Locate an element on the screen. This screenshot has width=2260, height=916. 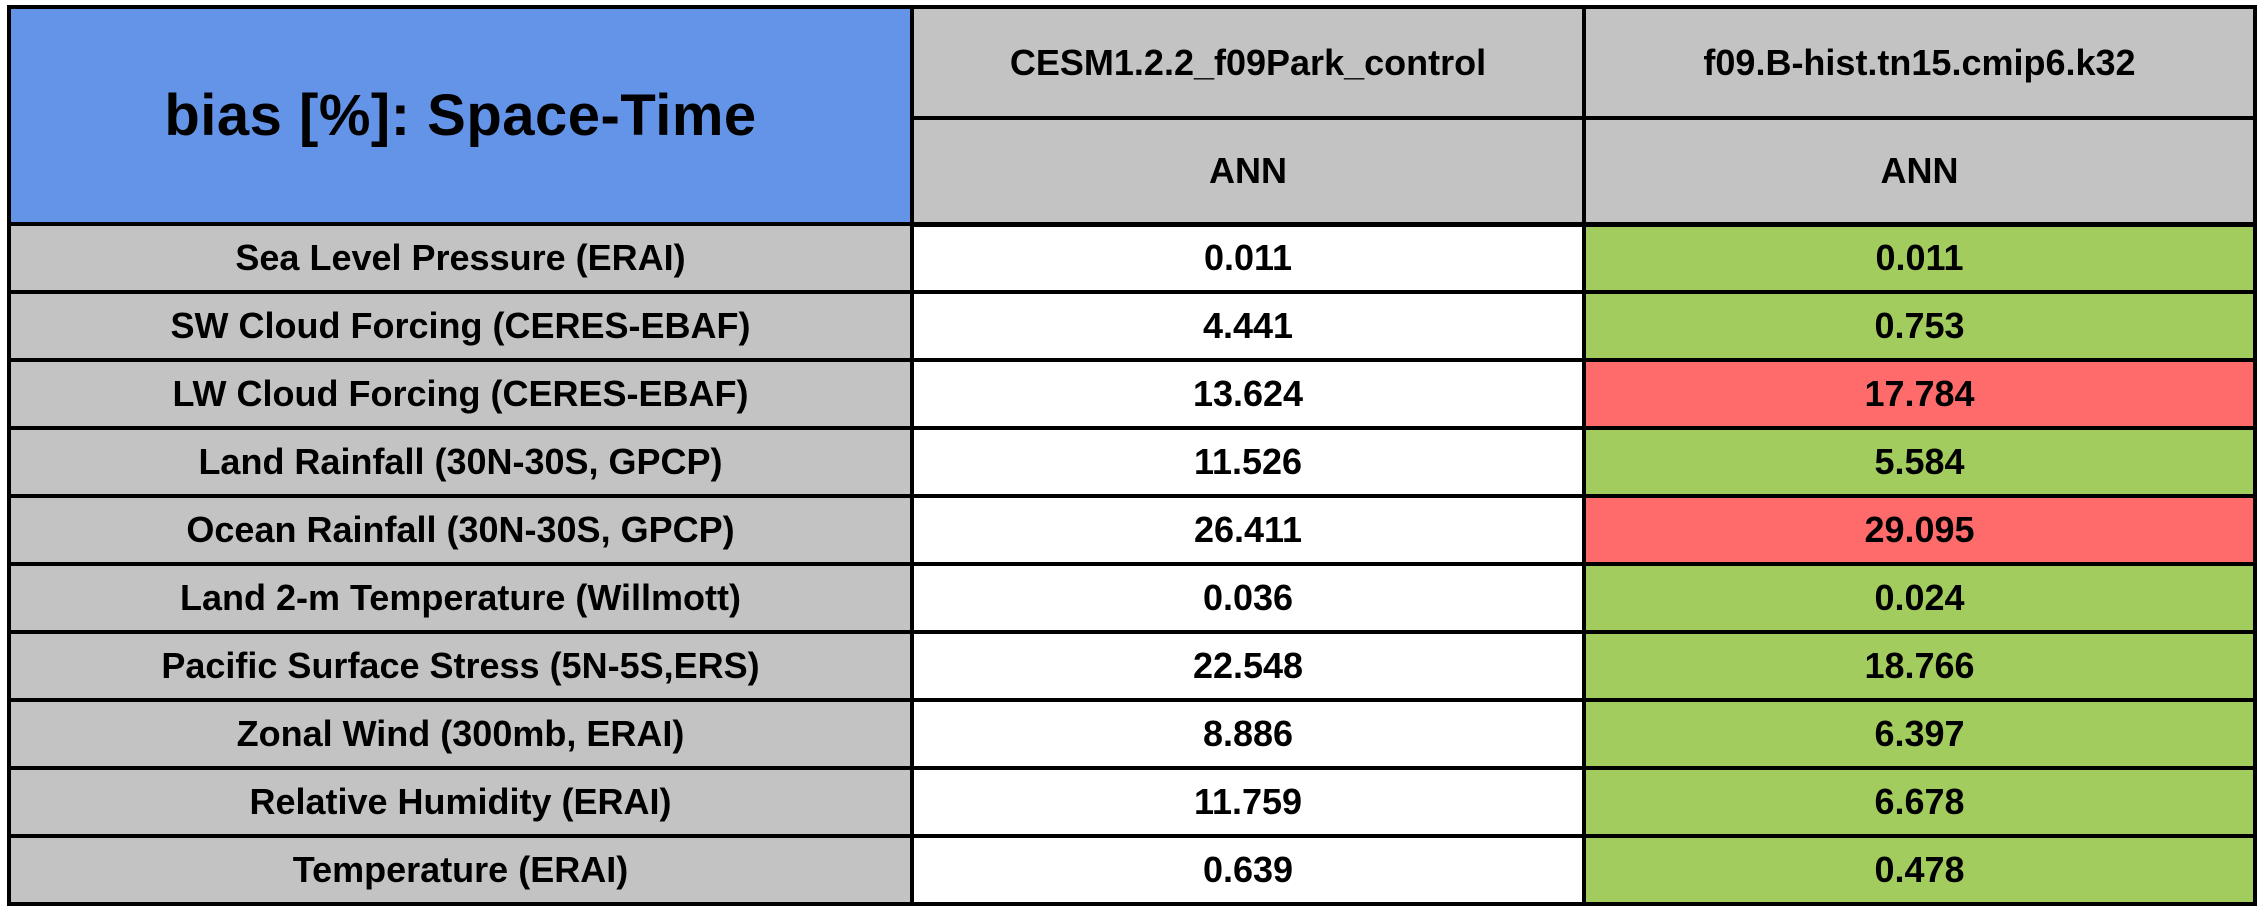
test-value: 6.397 is located at coordinates (1919, 734).